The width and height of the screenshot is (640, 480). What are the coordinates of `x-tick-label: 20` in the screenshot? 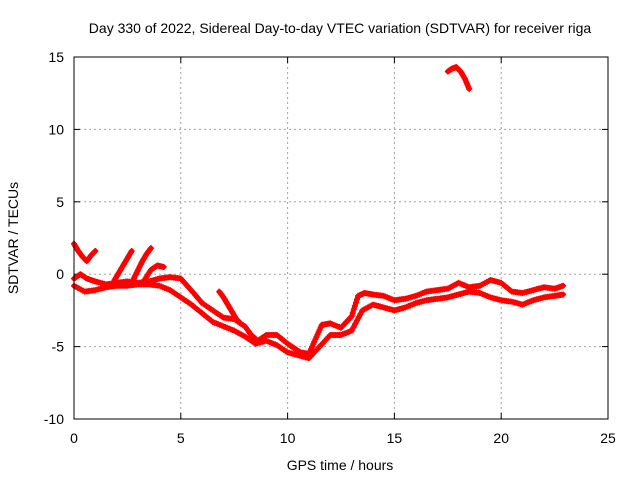 It's located at (501, 438).